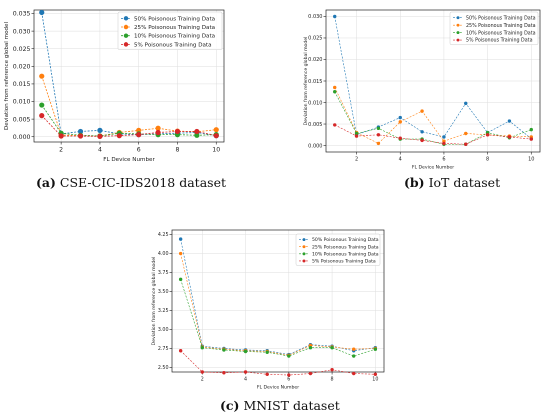 This screenshot has width=550, height=418. I want to click on y-tick-label: 2.75, so click(163, 349).